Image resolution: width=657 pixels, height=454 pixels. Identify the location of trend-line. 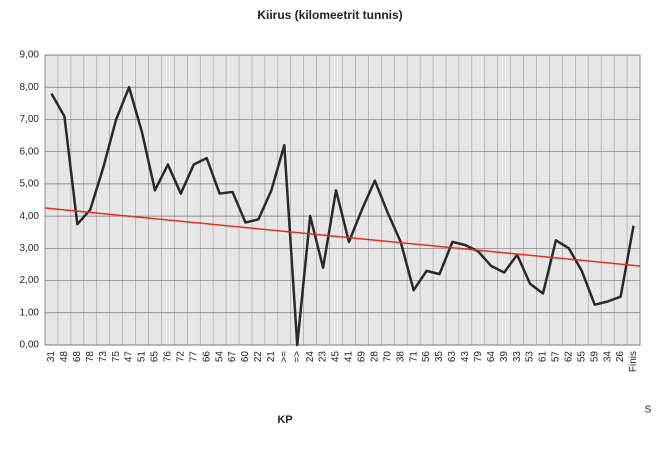
(342, 237).